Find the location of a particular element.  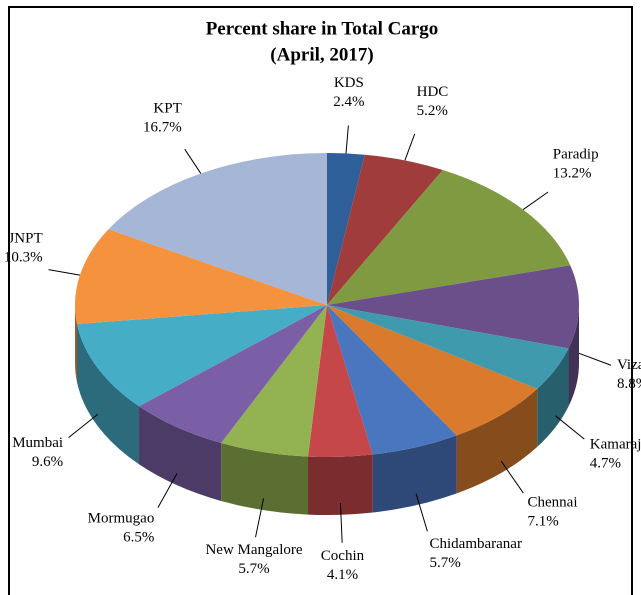

slice-label: Vizag is located at coordinates (629, 365).